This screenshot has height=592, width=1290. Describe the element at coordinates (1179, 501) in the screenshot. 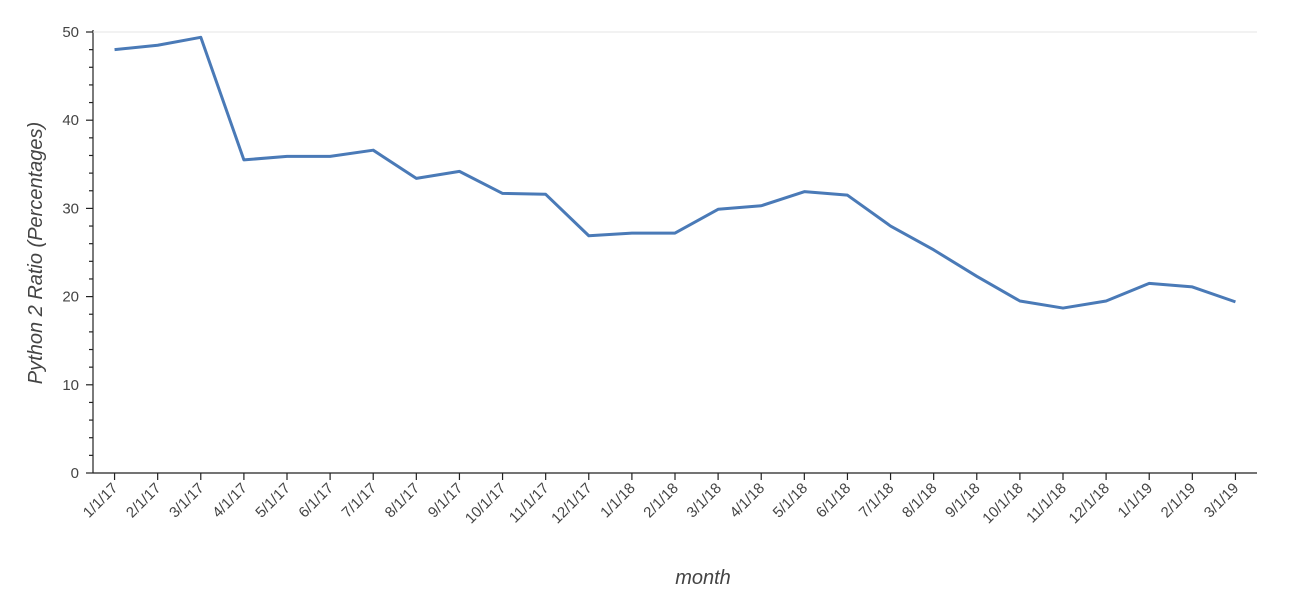

I see `x-tick-label: 2/1/19` at that location.